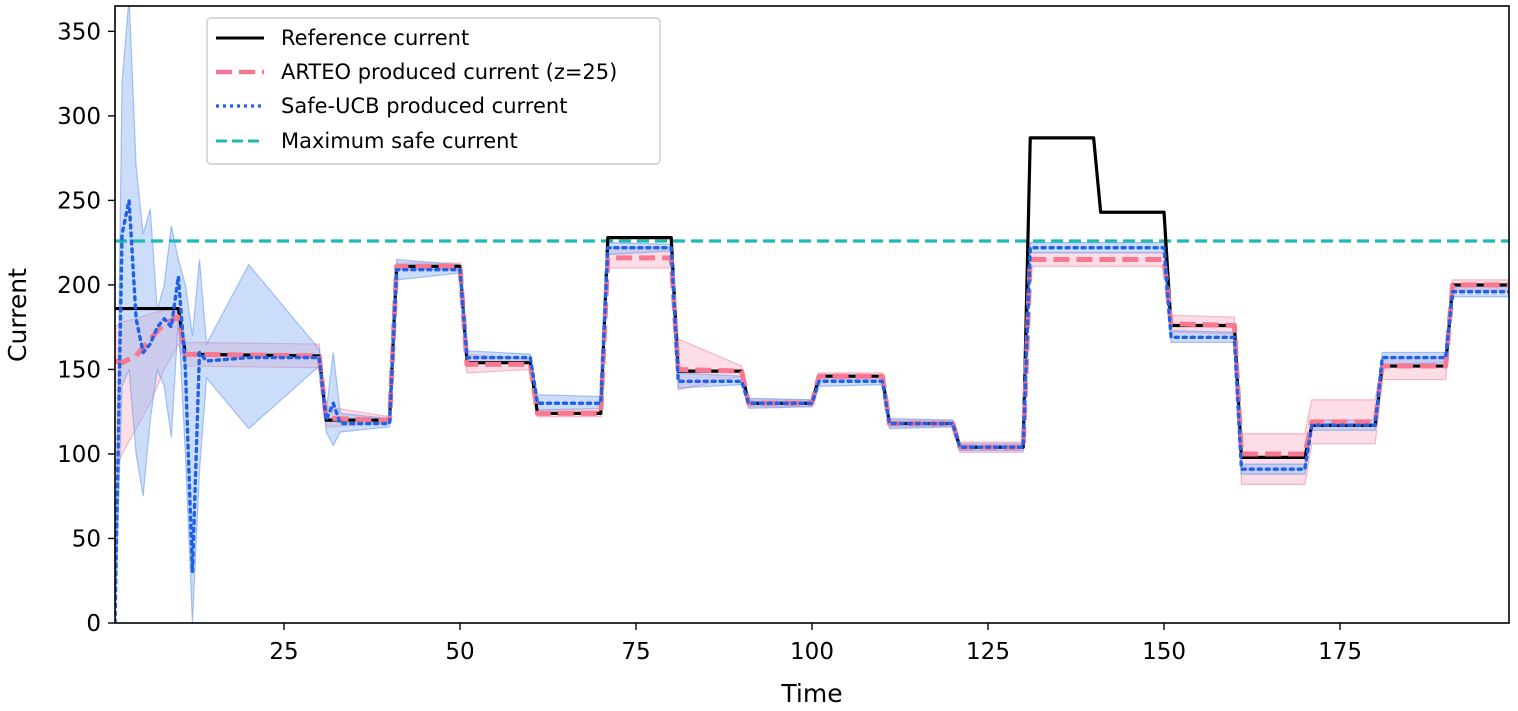 The image size is (1518, 711). What do you see at coordinates (812, 652) in the screenshot?
I see `x-tick-label: 100` at bounding box center [812, 652].